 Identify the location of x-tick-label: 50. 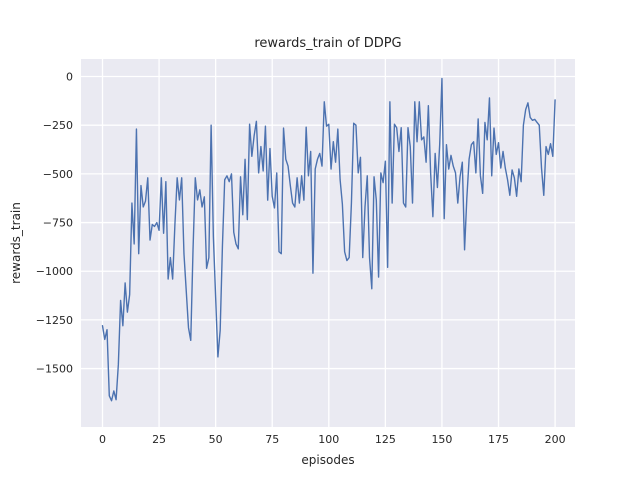
(216, 439).